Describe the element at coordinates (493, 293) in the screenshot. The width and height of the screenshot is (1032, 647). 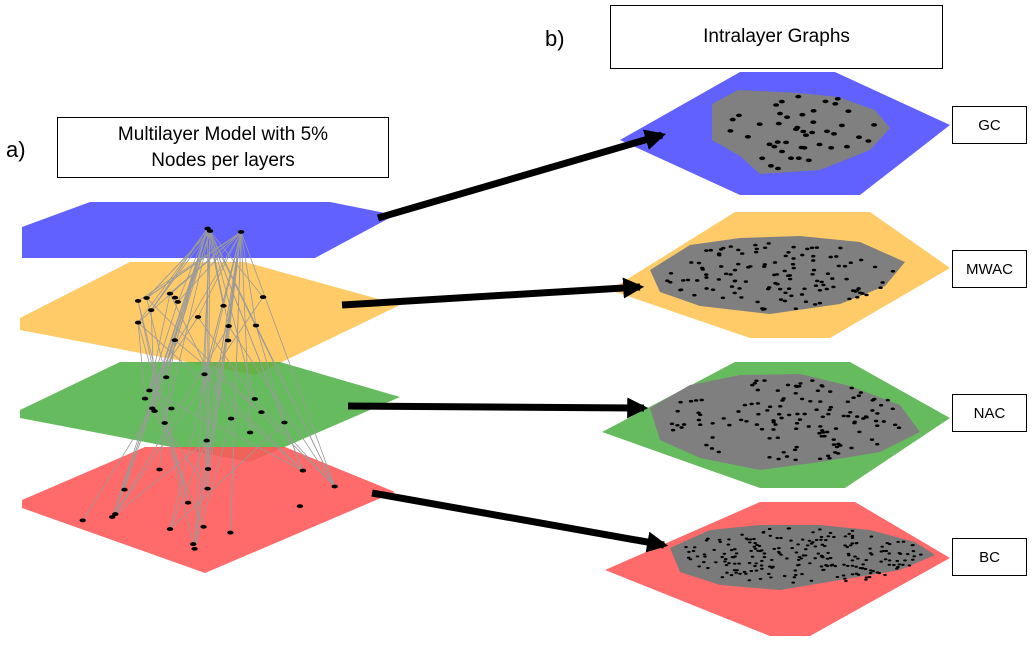
I see `arrow-mwac` at that location.